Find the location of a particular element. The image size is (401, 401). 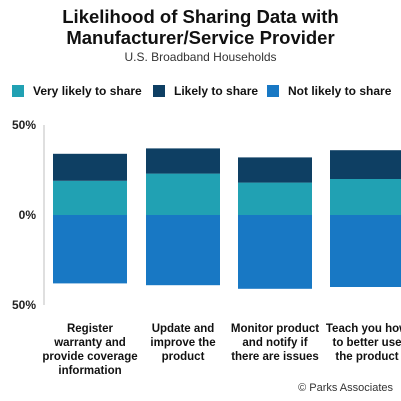

x-category-label: Register is located at coordinates (90, 329).